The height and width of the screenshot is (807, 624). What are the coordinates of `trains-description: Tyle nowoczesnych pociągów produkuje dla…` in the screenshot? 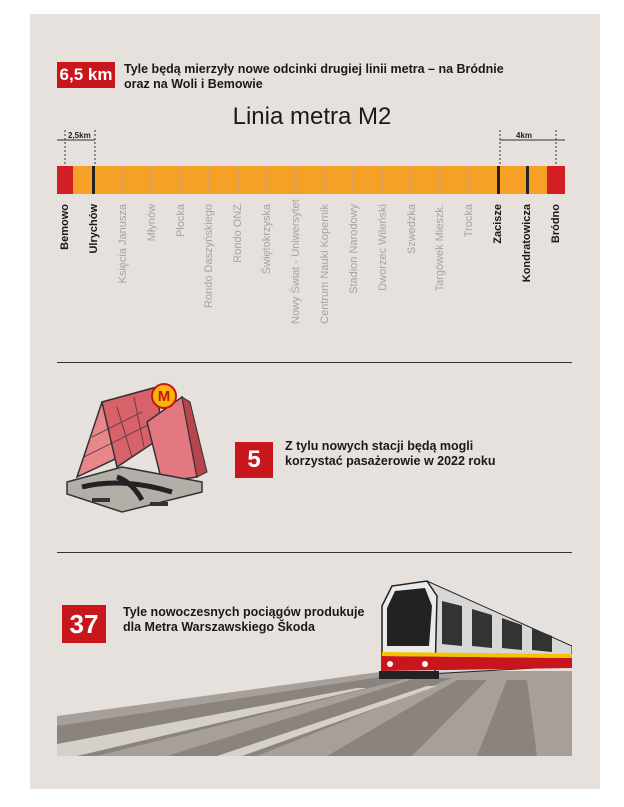 It's located at (263, 620).